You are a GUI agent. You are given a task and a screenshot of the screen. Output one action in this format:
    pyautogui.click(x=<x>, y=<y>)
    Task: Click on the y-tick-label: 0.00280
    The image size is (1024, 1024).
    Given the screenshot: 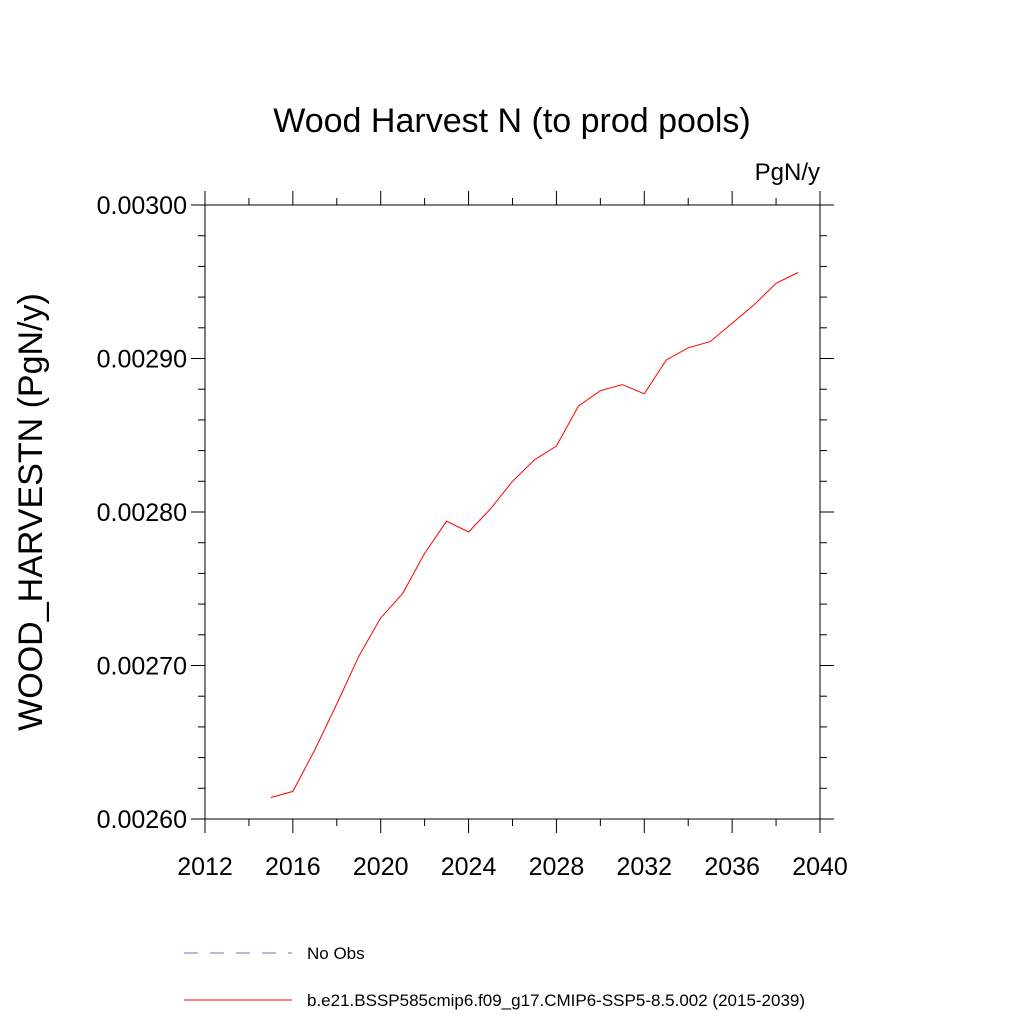 What is the action you would take?
    pyautogui.click(x=142, y=513)
    